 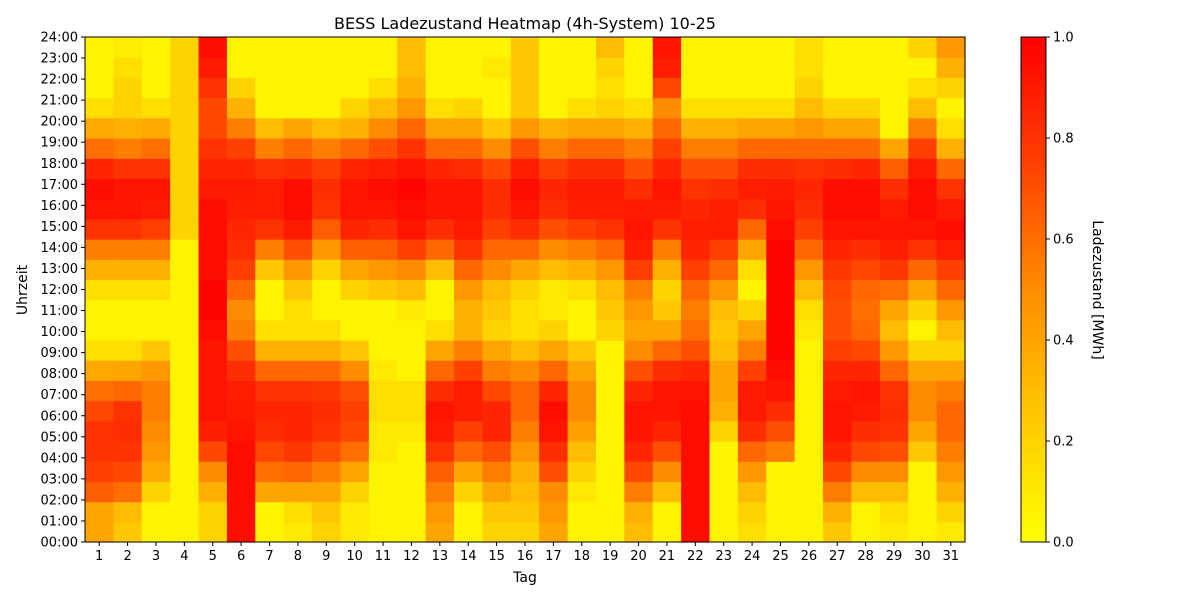 I want to click on heatmap-cell-day12-h1, so click(x=412, y=512).